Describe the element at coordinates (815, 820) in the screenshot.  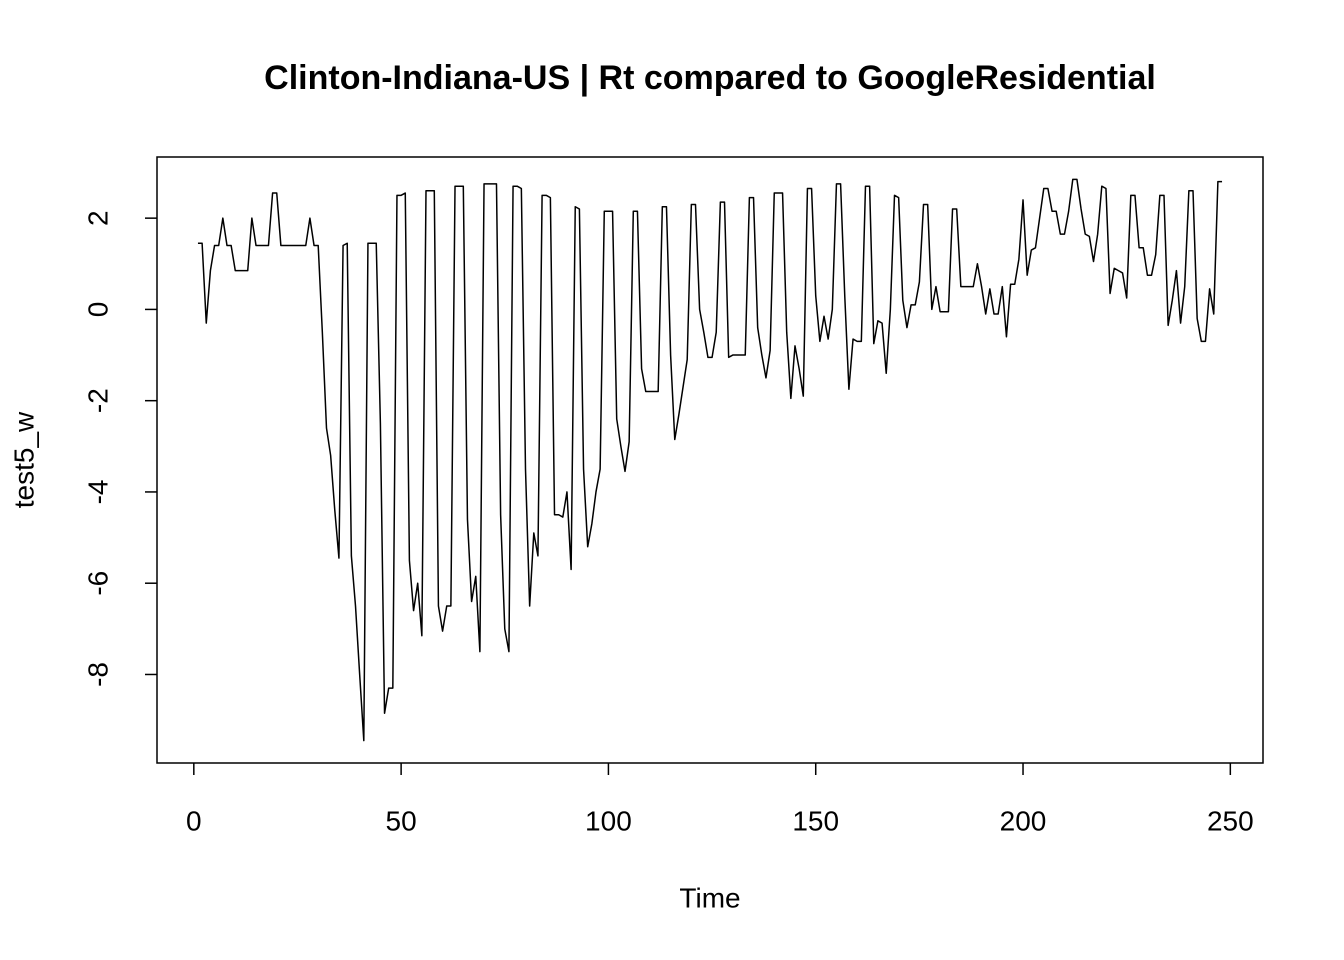
I see `x-tick-label: 150` at that location.